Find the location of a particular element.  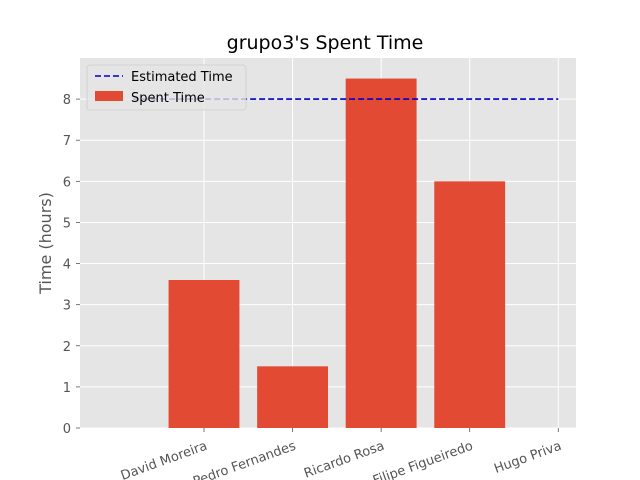

y-tick-label: 3 is located at coordinates (67, 306).